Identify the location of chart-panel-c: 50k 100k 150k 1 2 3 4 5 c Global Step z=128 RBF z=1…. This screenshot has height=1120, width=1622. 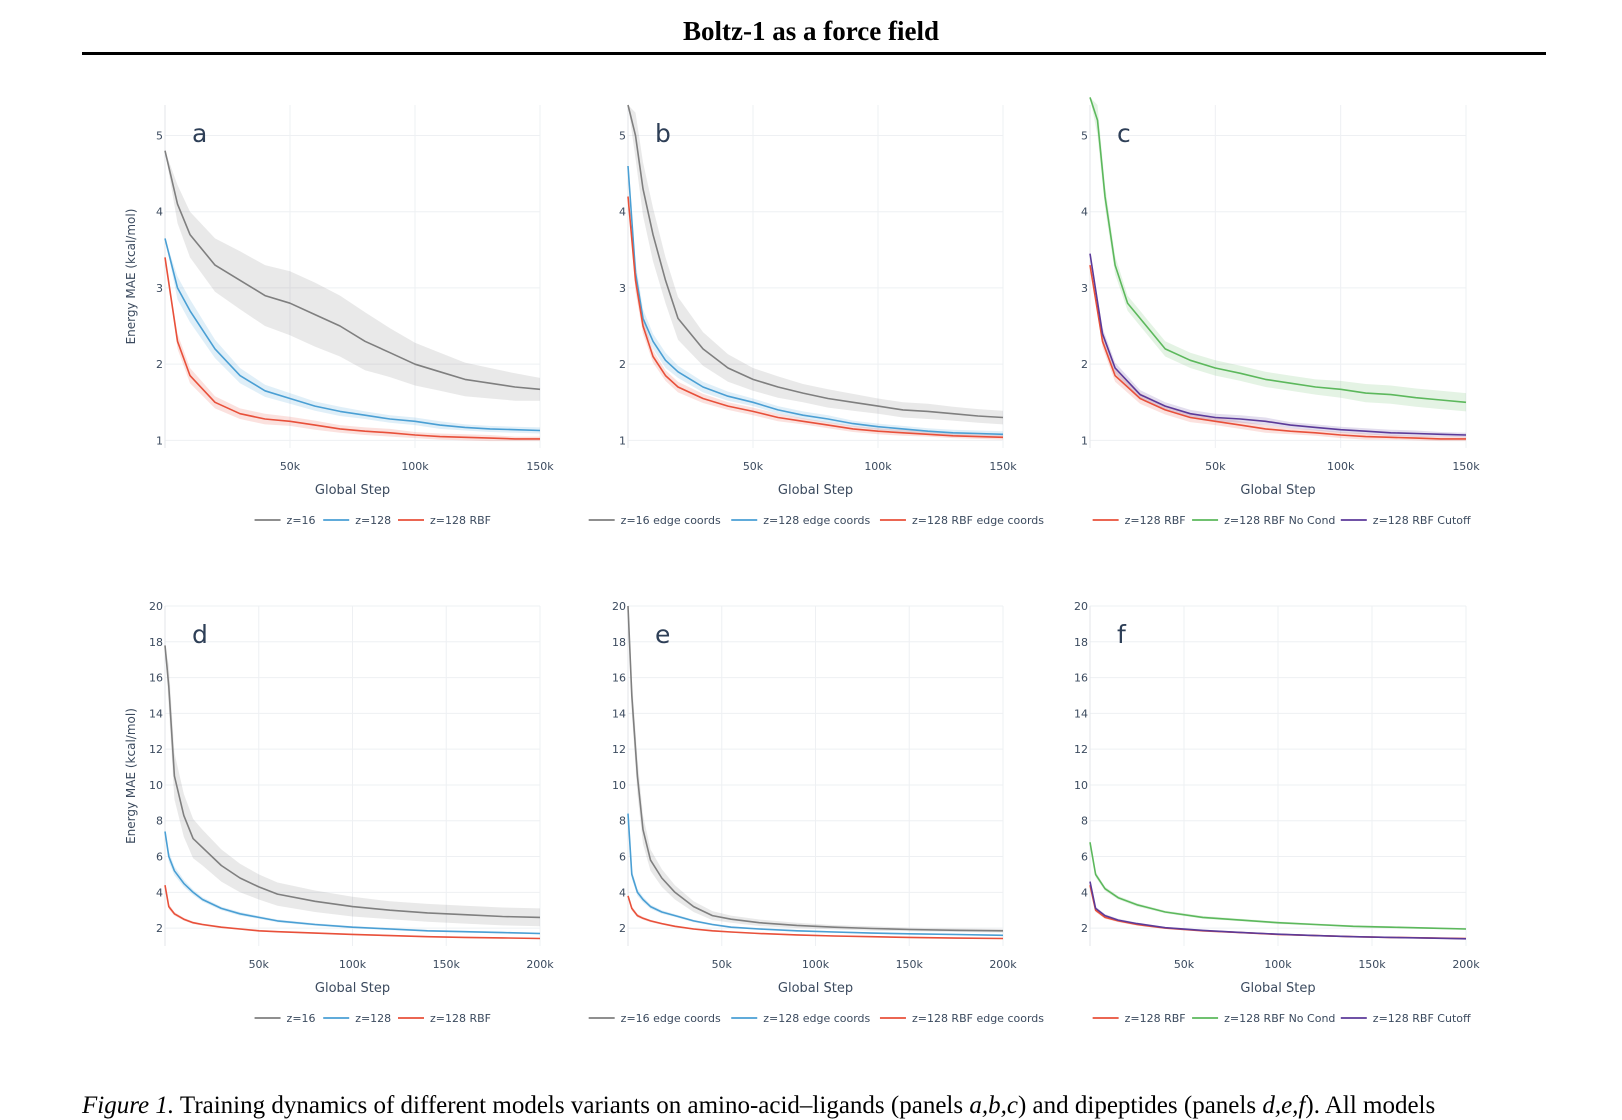
(1280, 312).